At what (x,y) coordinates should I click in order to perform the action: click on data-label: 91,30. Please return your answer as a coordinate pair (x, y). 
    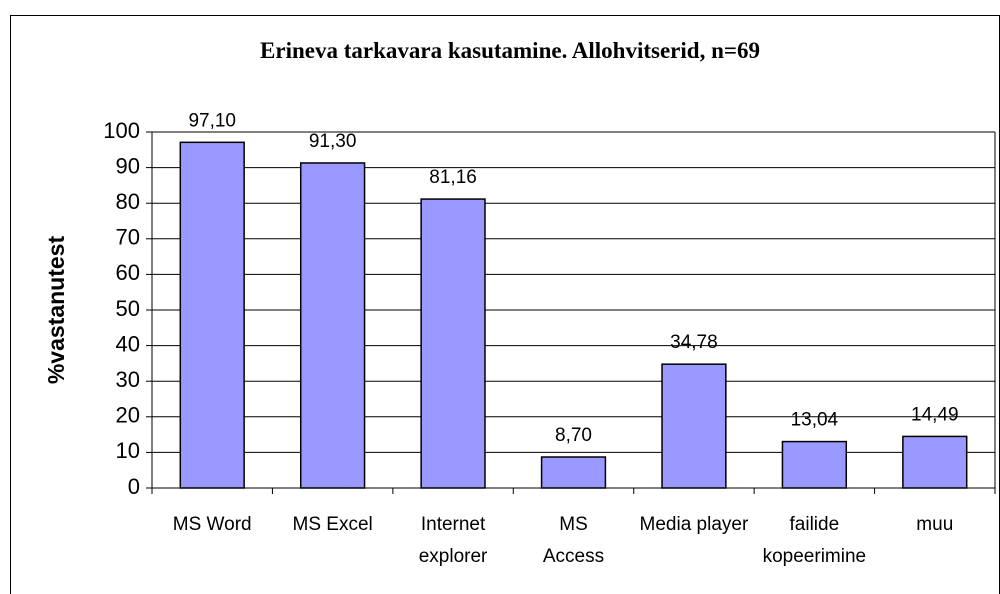
    Looking at the image, I should click on (333, 141).